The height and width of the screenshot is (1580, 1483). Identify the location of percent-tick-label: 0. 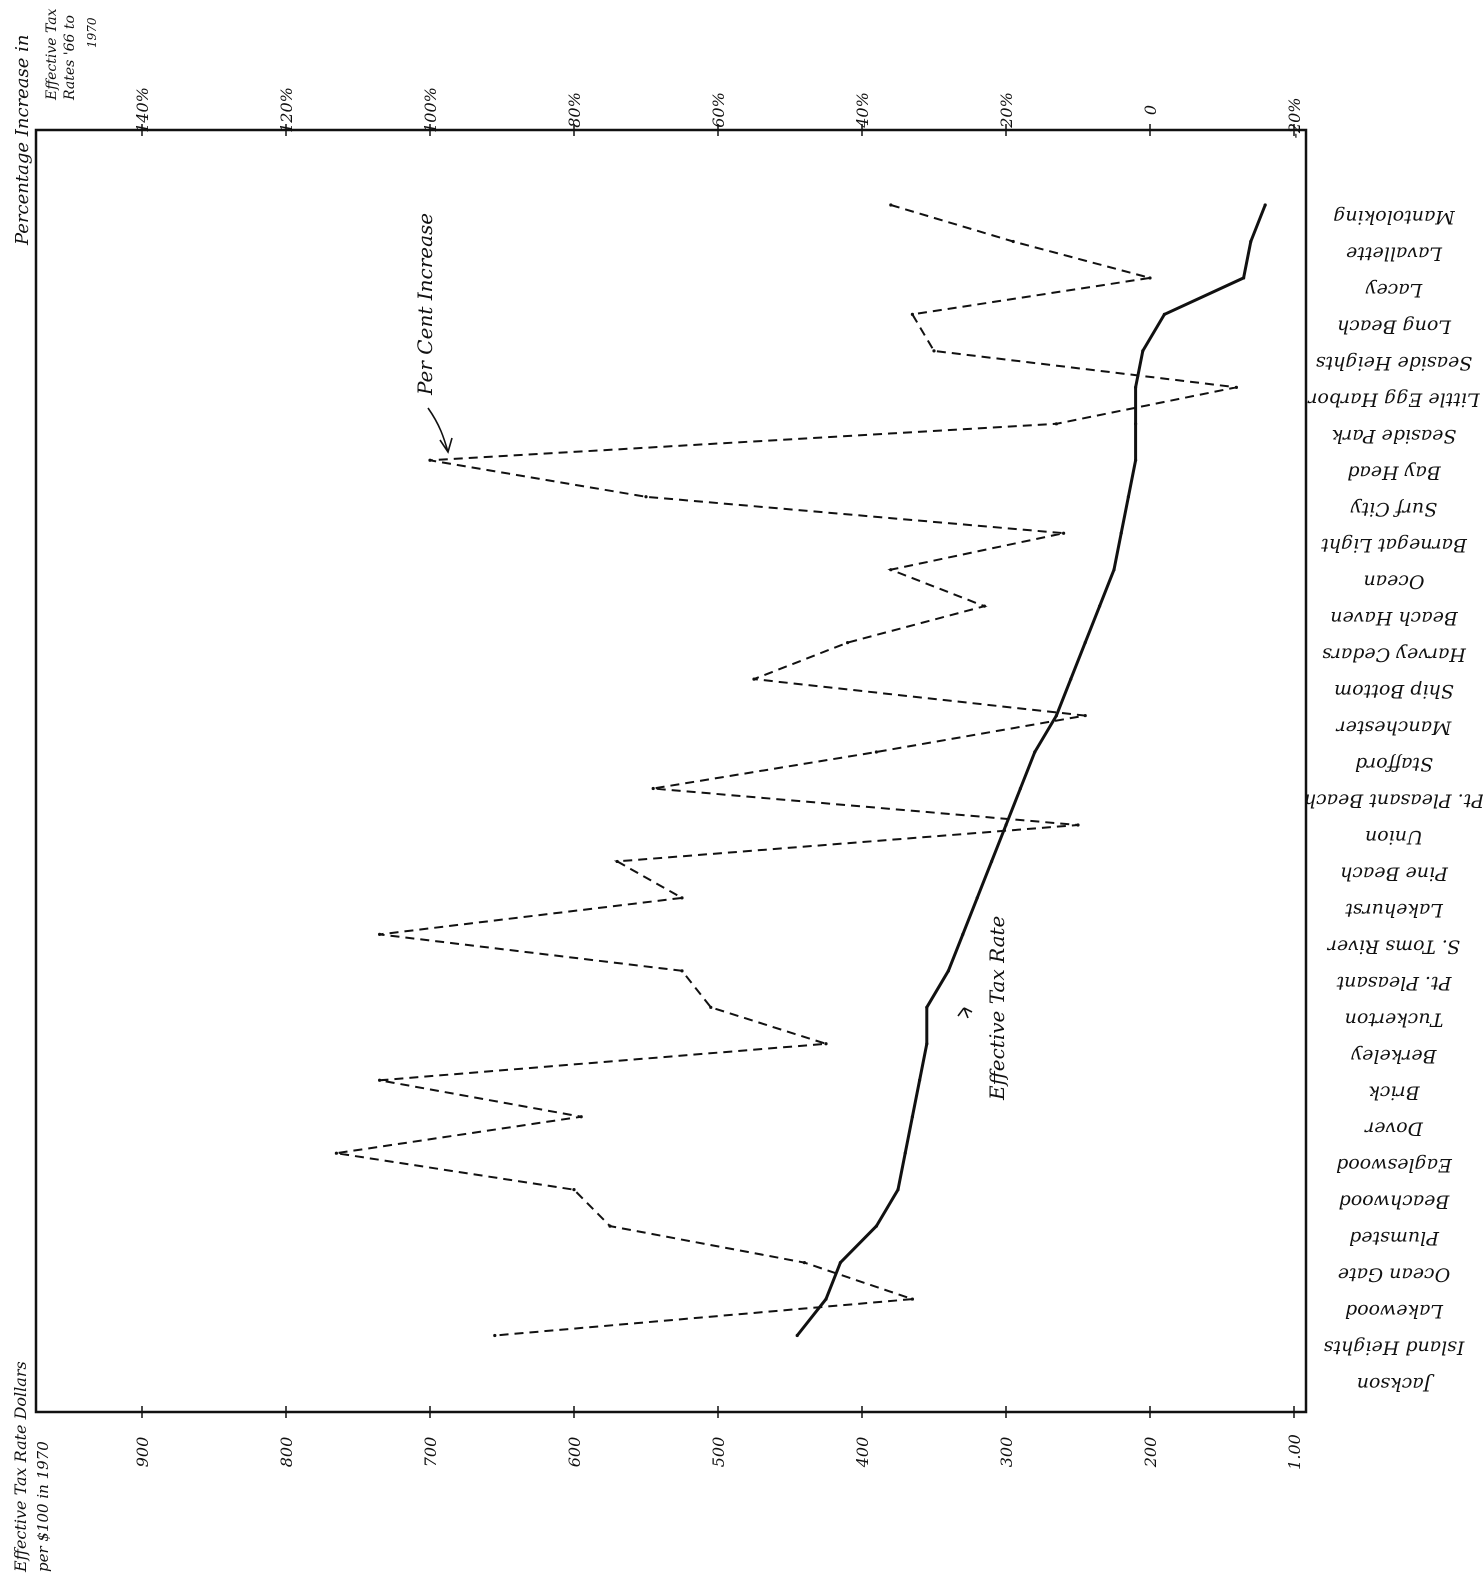
(1150, 110).